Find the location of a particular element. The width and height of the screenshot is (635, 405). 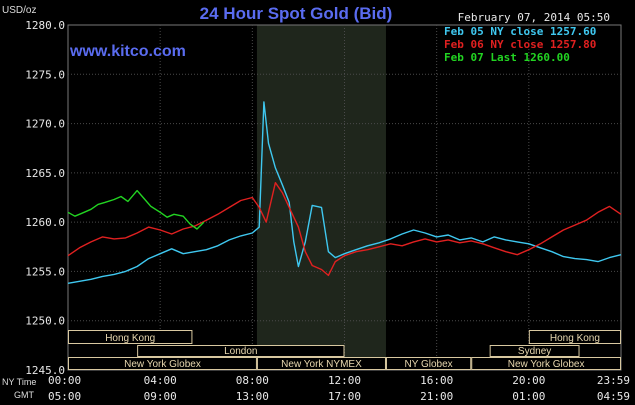

x-tick-label-ny: 16:00 is located at coordinates (436, 380).